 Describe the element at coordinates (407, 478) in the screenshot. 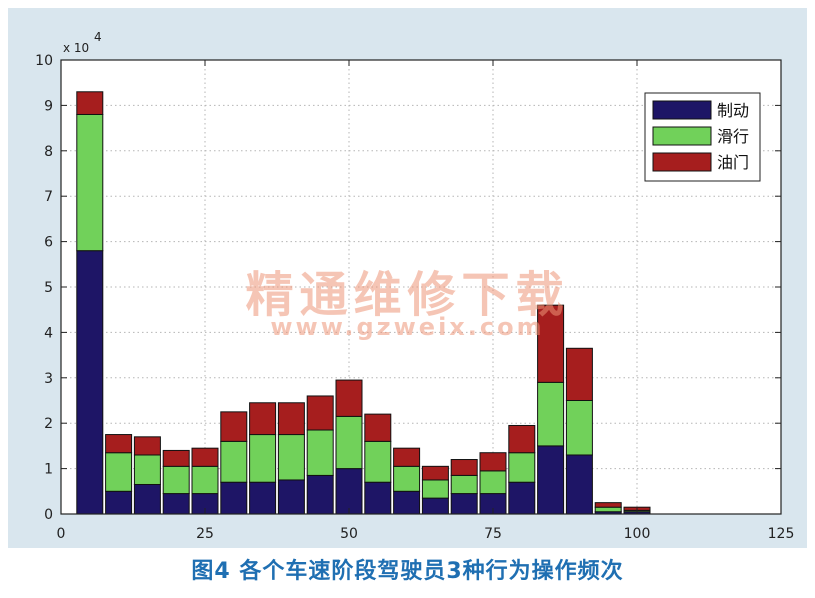

I see `bar-segment-滑行-60` at that location.